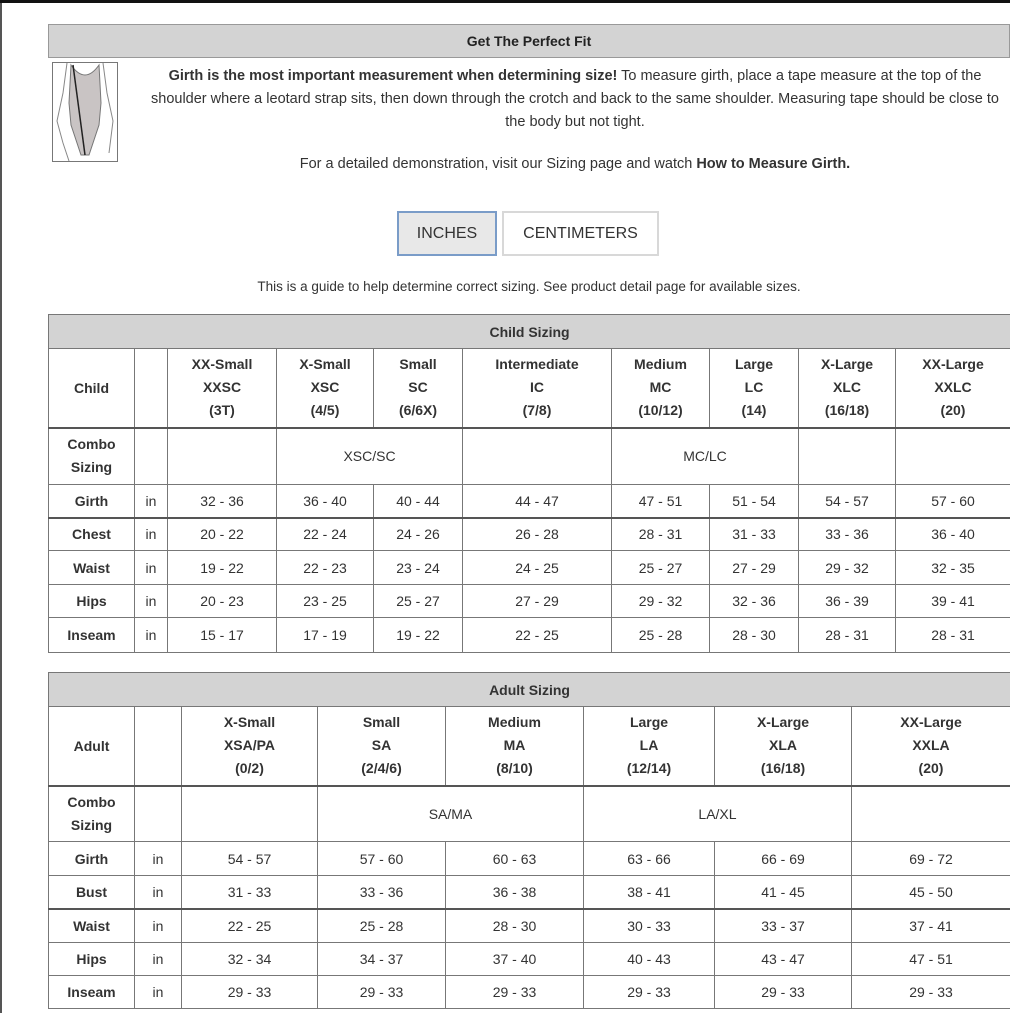  What do you see at coordinates (325, 534) in the screenshot?
I see `measurement-value: 22 - 24` at bounding box center [325, 534].